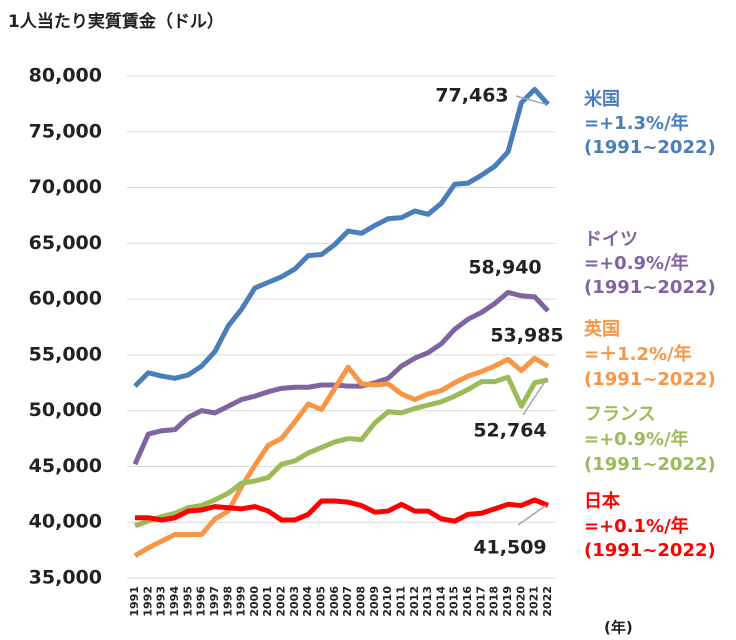  What do you see at coordinates (509, 548) in the screenshot?
I see `value-label: 41,509` at bounding box center [509, 548].